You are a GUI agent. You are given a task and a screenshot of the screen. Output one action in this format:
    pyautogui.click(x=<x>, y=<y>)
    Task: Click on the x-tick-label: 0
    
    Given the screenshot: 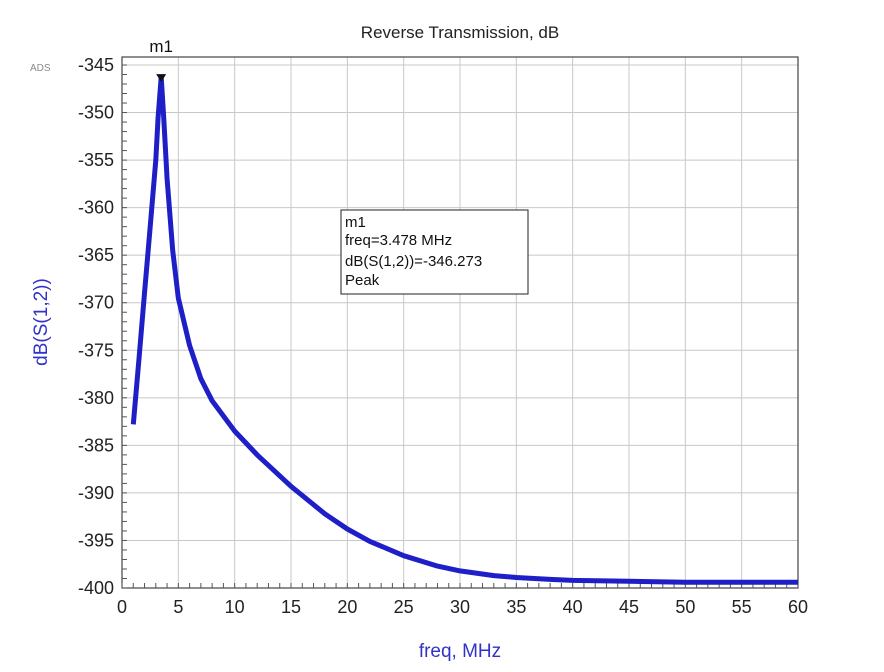 What is the action you would take?
    pyautogui.click(x=122, y=607)
    